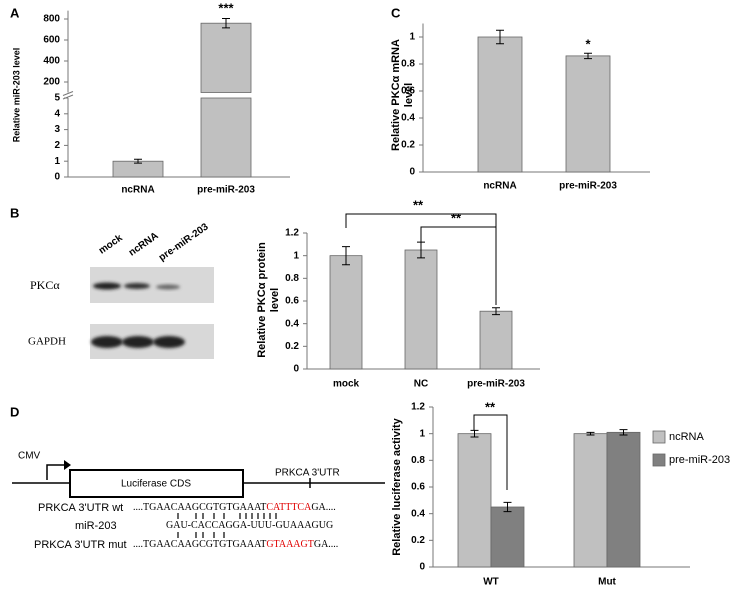 The image size is (737, 605). Describe the element at coordinates (156, 483) in the screenshot. I see `cds-box` at that location.